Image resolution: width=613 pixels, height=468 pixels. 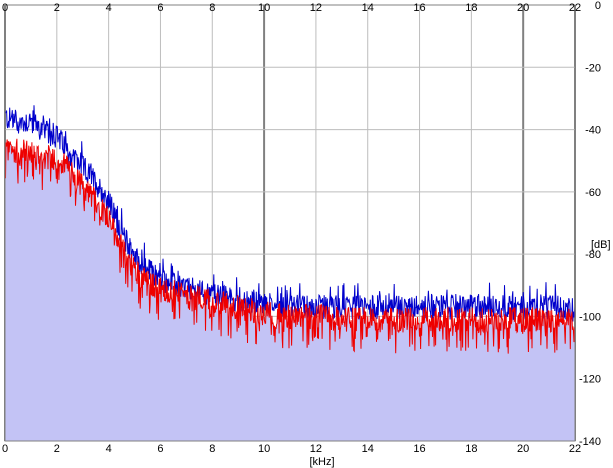 What do you see at coordinates (575, 449) in the screenshot?
I see `x-tick-label-bottom: 22` at bounding box center [575, 449].